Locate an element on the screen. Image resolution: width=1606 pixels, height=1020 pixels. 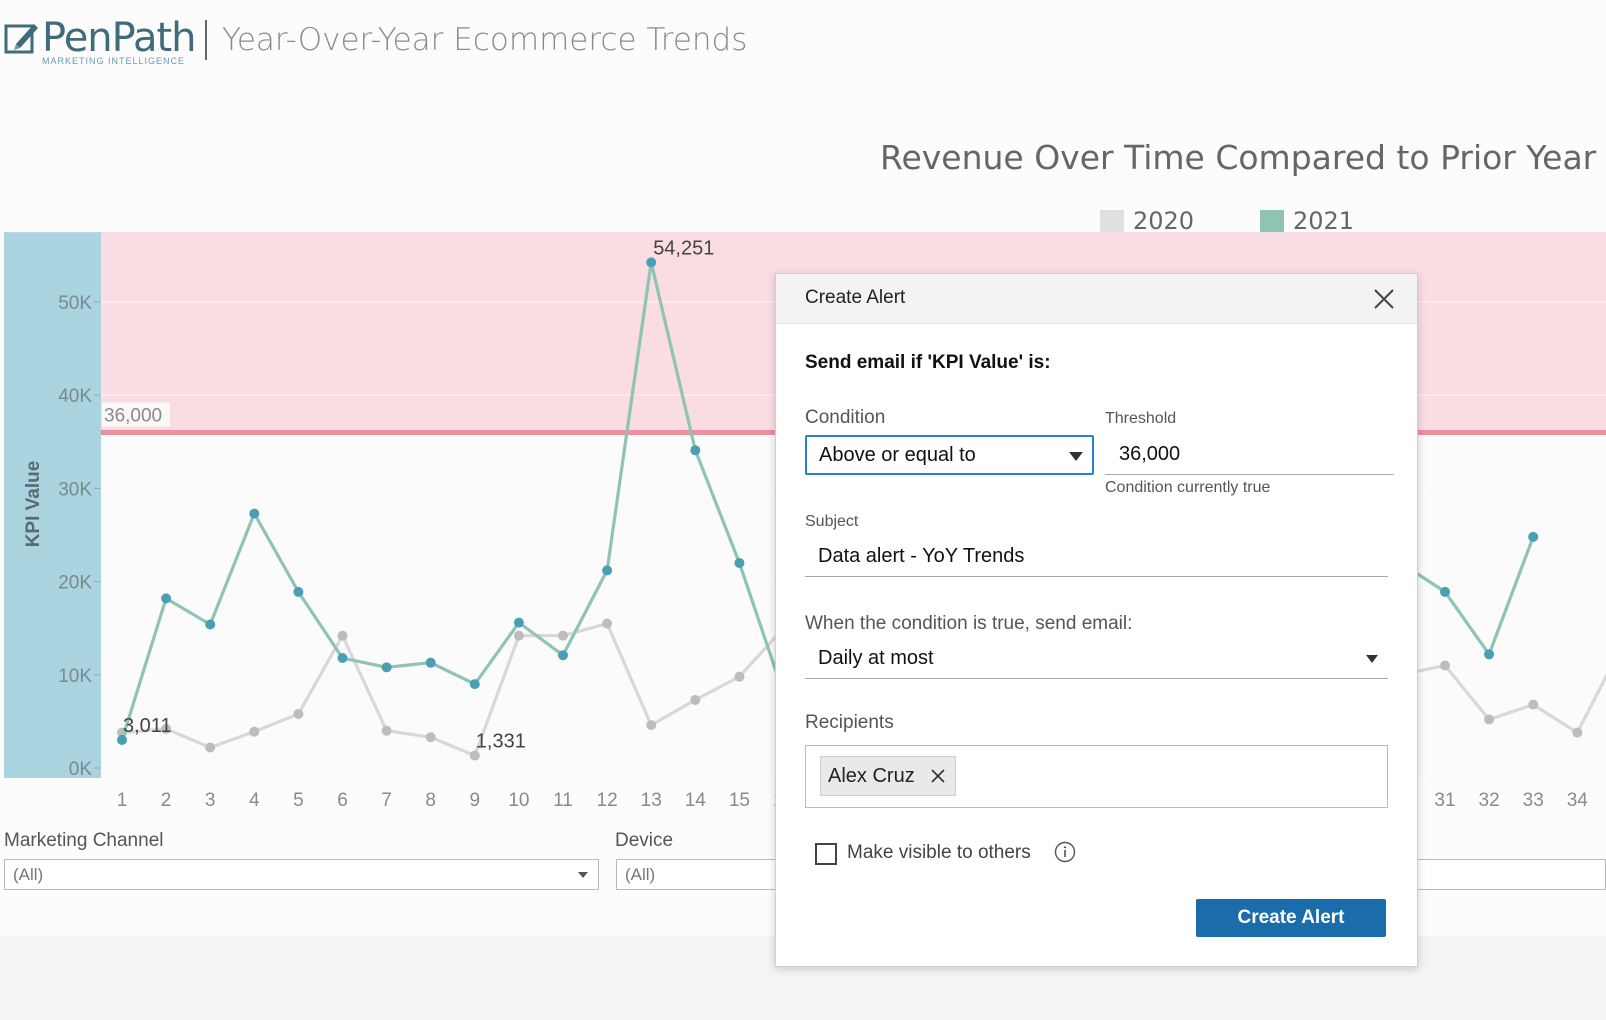
frequency-label: When the condition is true, send email: is located at coordinates (969, 623).